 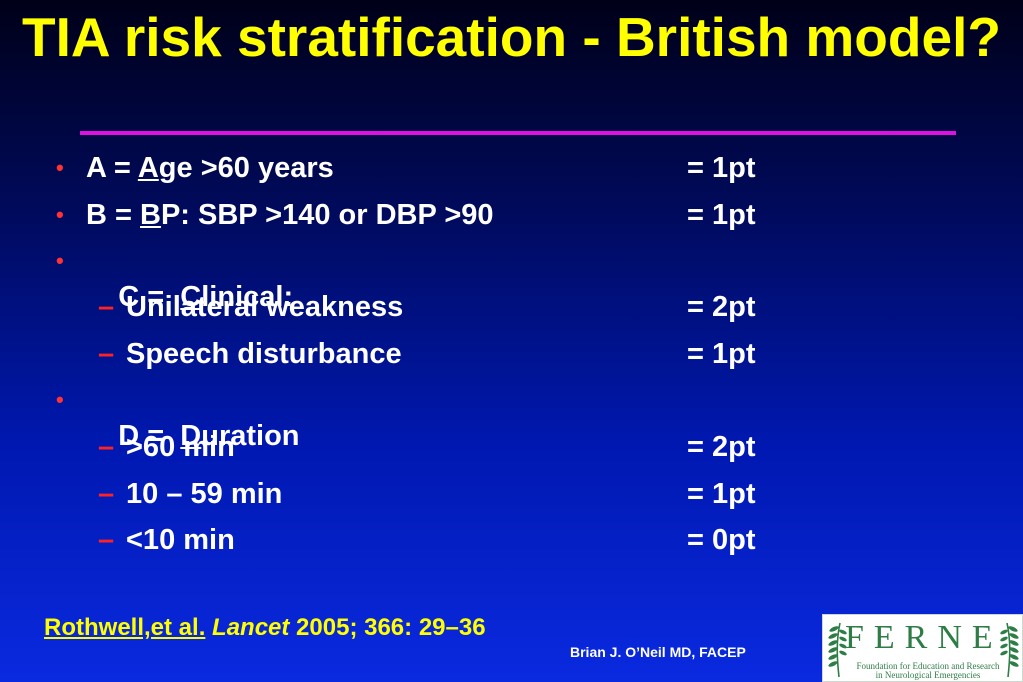 I want to click on logo-tagline-line2: in Neurological Emergencies, so click(x=928, y=675).